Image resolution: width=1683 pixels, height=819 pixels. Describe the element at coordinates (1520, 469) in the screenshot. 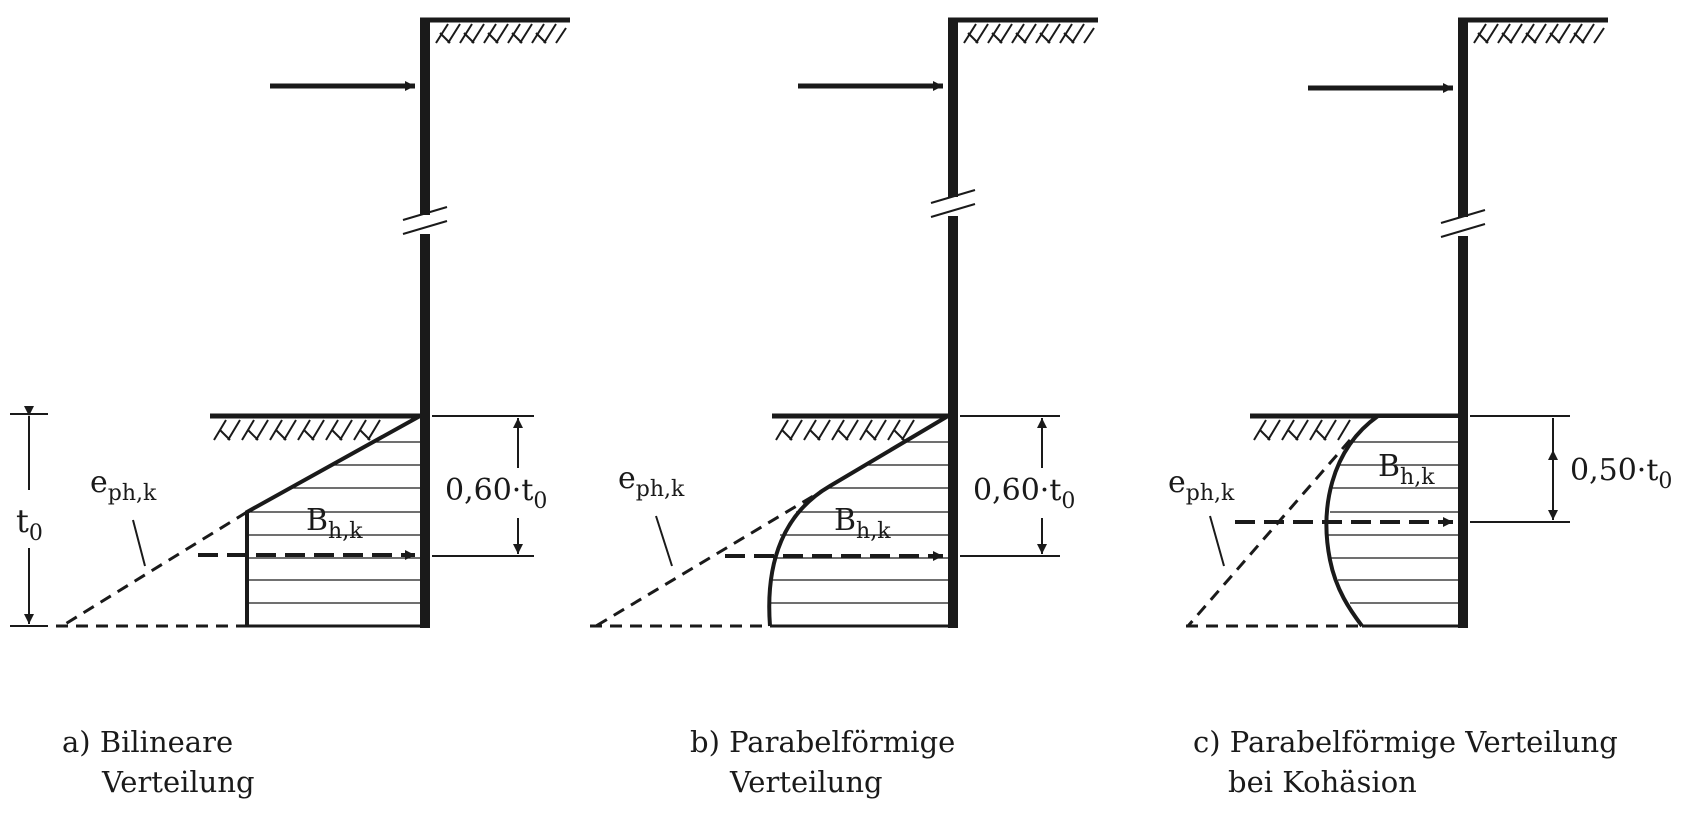

I see `depth-dimension-c` at that location.